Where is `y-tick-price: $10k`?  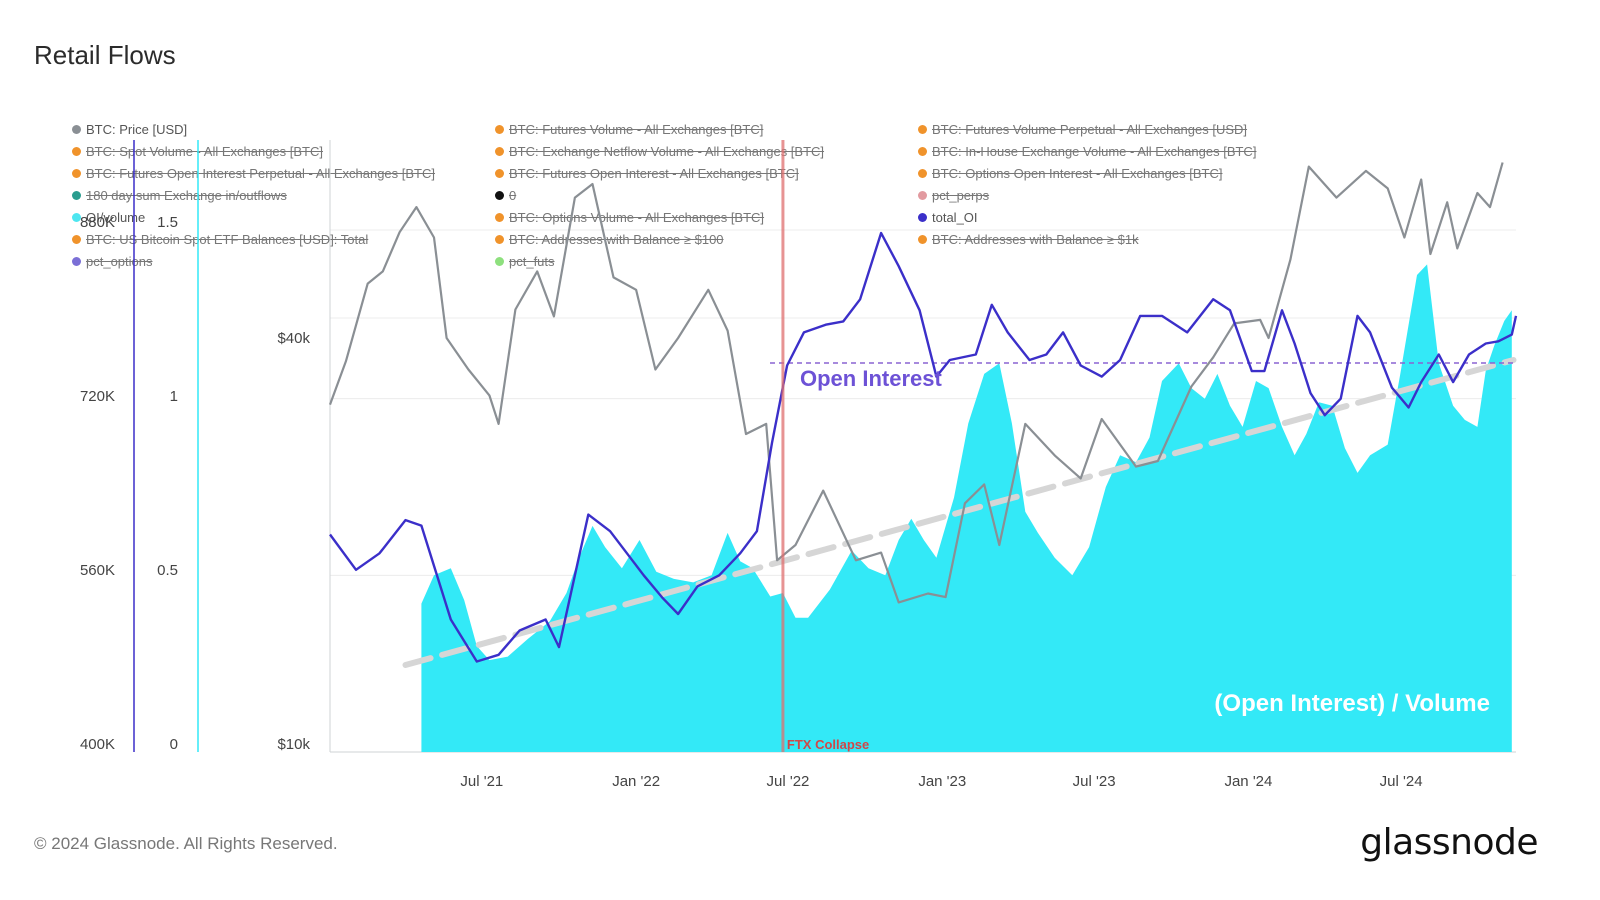 y-tick-price: $10k is located at coordinates (293, 744).